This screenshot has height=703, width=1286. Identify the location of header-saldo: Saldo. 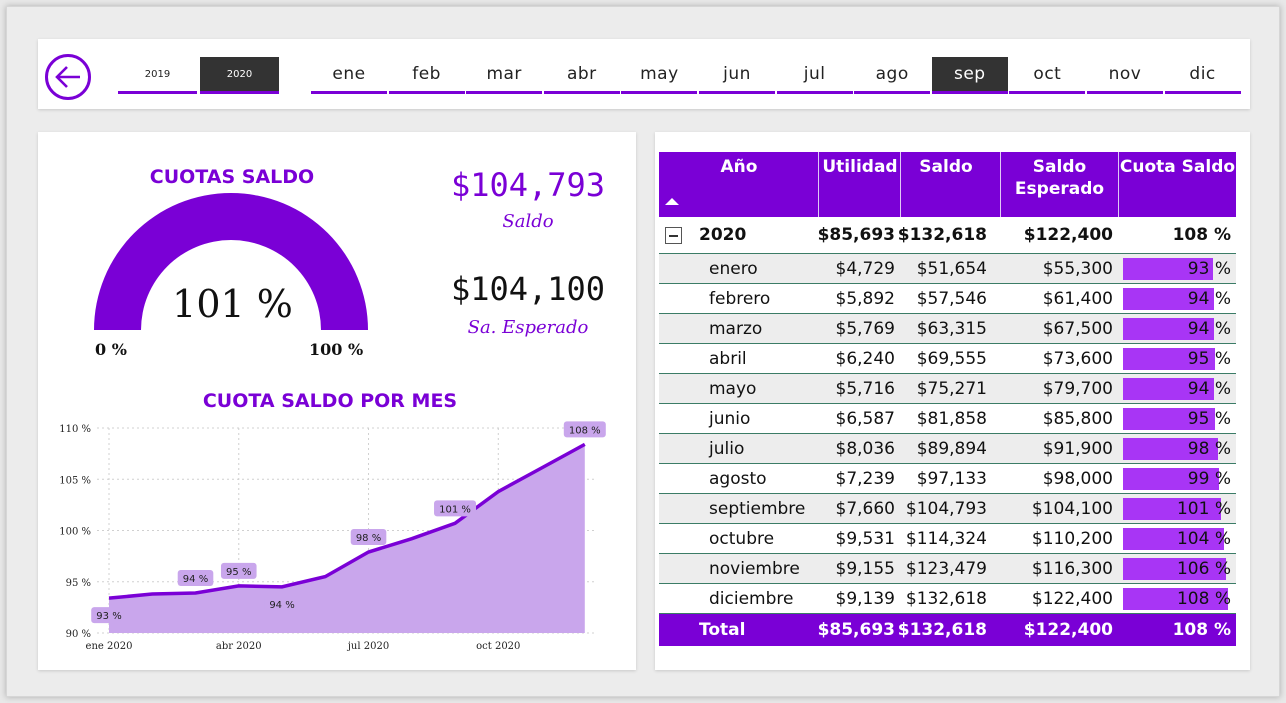
(946, 167).